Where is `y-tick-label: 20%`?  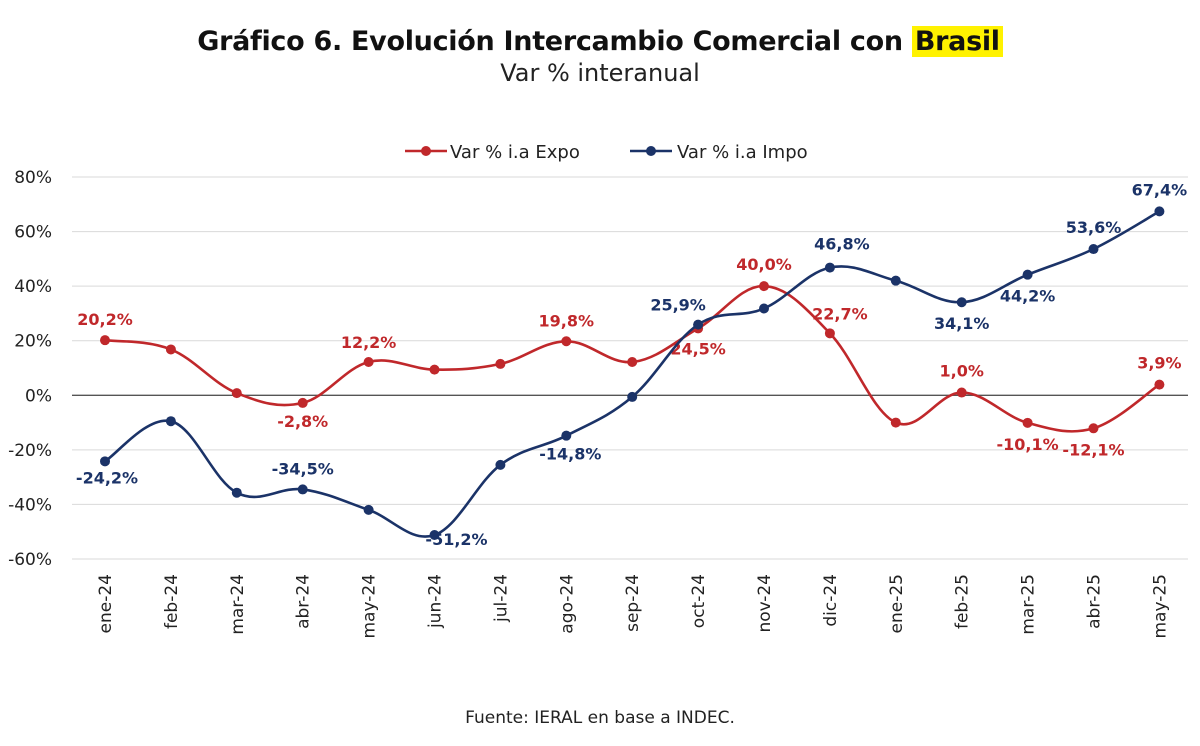 y-tick-label: 20% is located at coordinates (33, 342).